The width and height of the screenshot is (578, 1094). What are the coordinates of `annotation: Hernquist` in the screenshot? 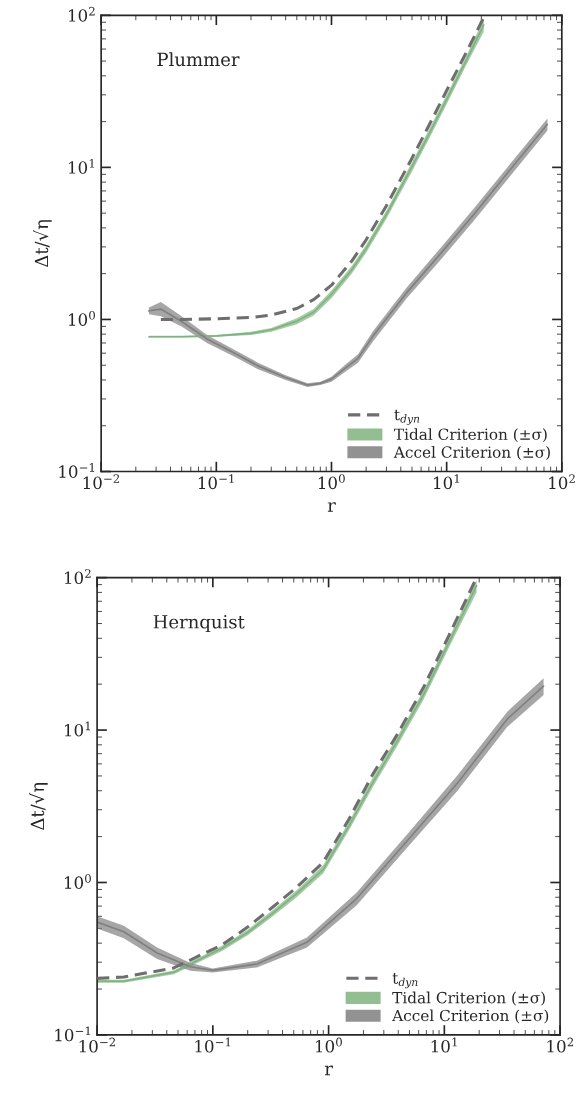 It's located at (199, 624).